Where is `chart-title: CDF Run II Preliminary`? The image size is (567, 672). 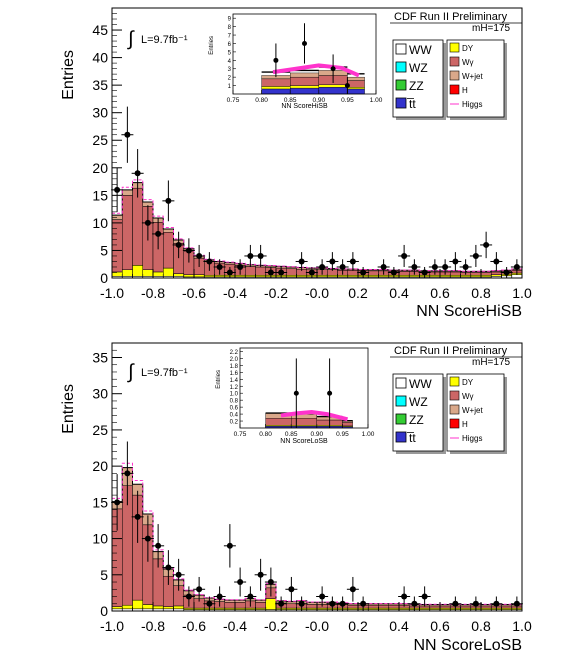 chart-title: CDF Run II Preliminary is located at coordinates (451, 17).